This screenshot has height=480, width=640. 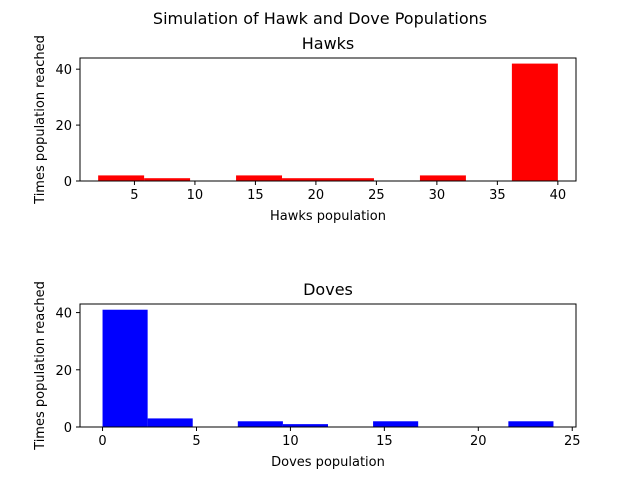 What do you see at coordinates (316, 195) in the screenshot?
I see `hawks-xtick-label-3: 20` at bounding box center [316, 195].